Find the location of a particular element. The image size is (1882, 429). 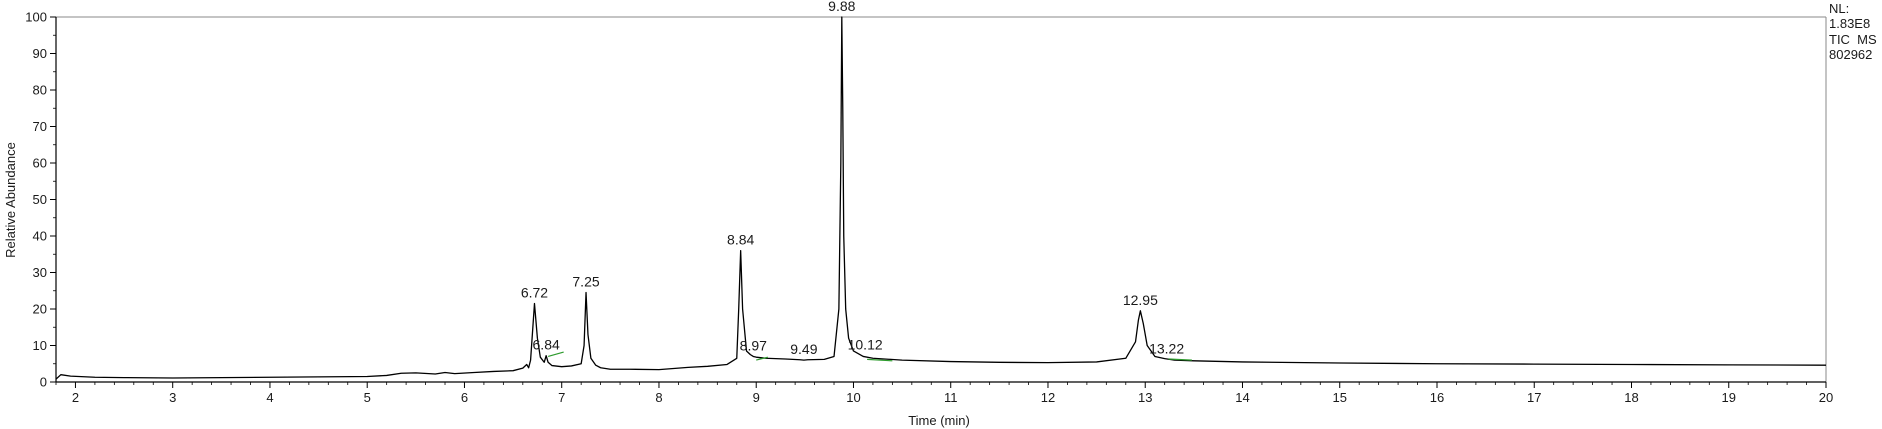

peak-label: 6.72 is located at coordinates (534, 293).